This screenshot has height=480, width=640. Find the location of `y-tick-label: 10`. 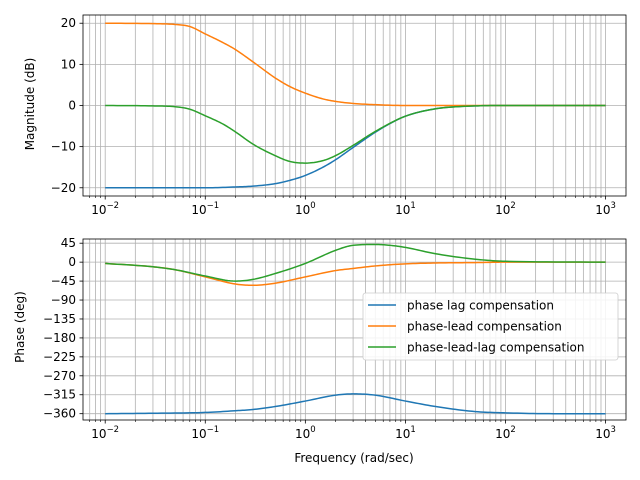

y-tick-label: 10 is located at coordinates (68, 64).